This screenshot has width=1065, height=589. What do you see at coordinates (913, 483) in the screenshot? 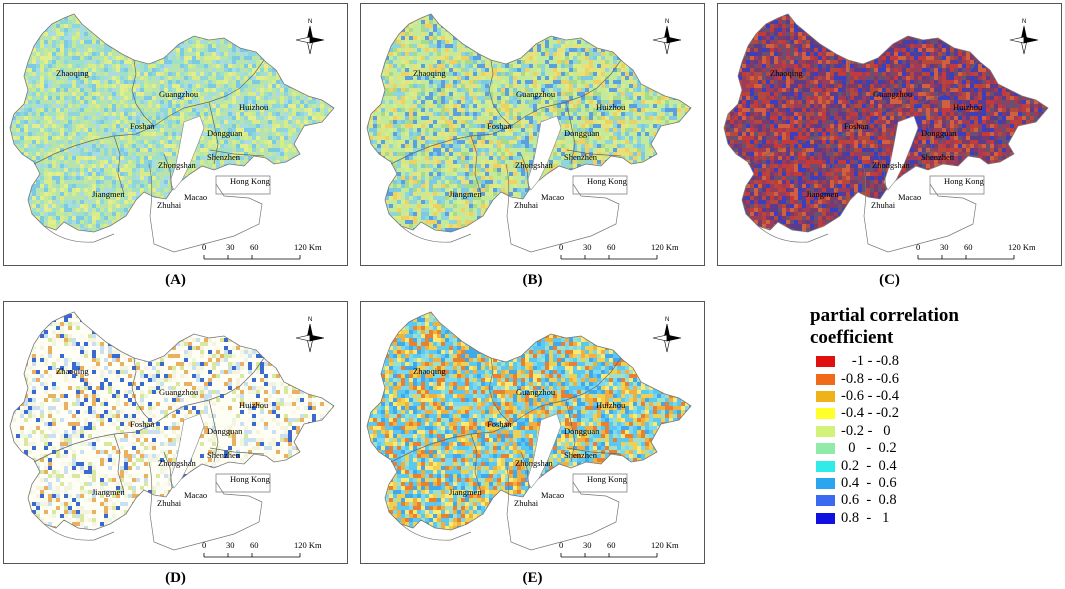
I see `legend-item: 0.4 - 0.6` at bounding box center [913, 483].